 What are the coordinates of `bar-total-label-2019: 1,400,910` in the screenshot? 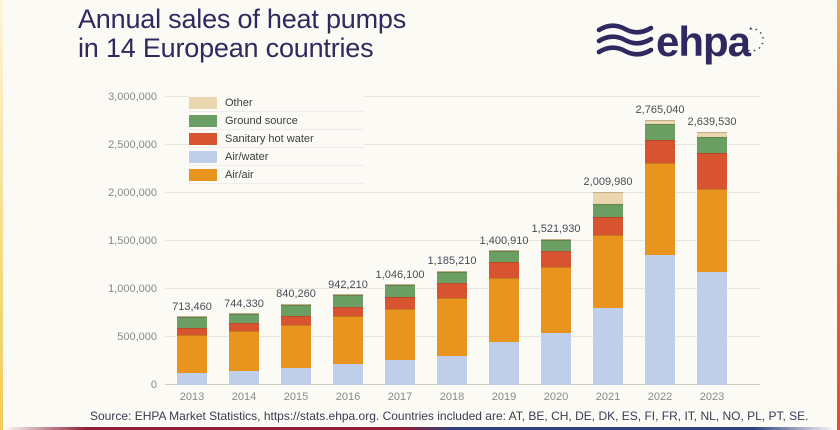 It's located at (504, 240).